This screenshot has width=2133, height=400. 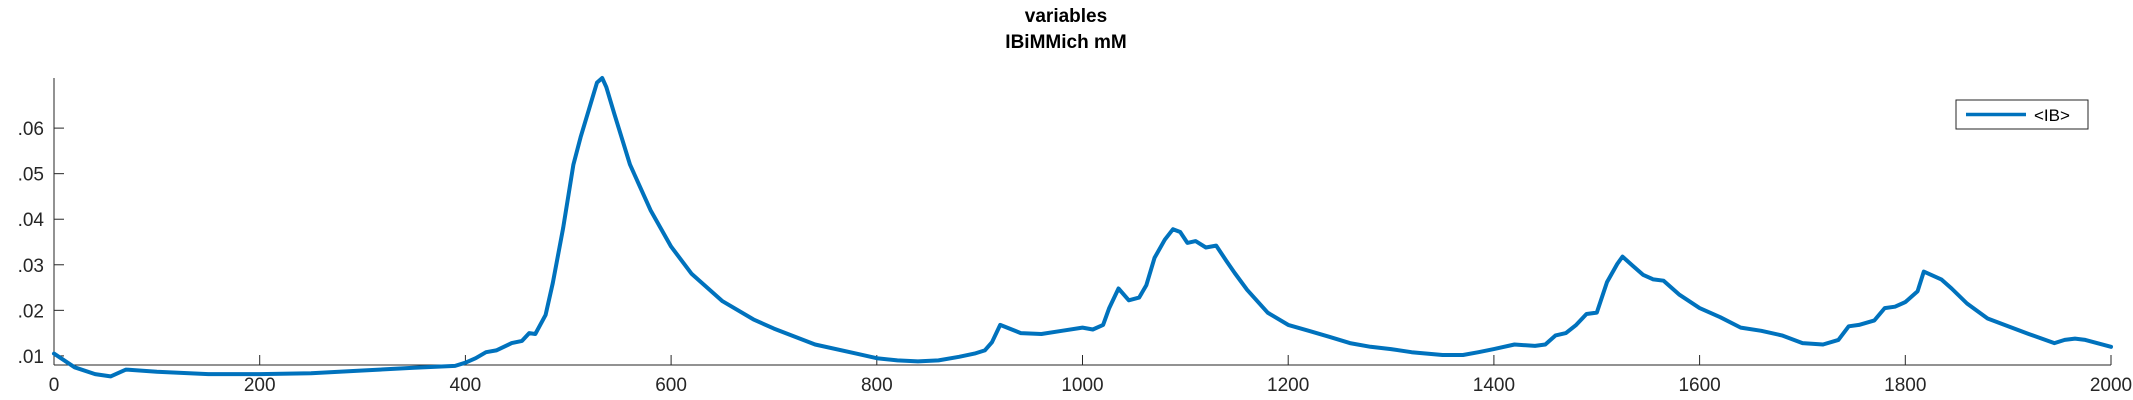 I want to click on x-tick-label: 200, so click(x=260, y=385).